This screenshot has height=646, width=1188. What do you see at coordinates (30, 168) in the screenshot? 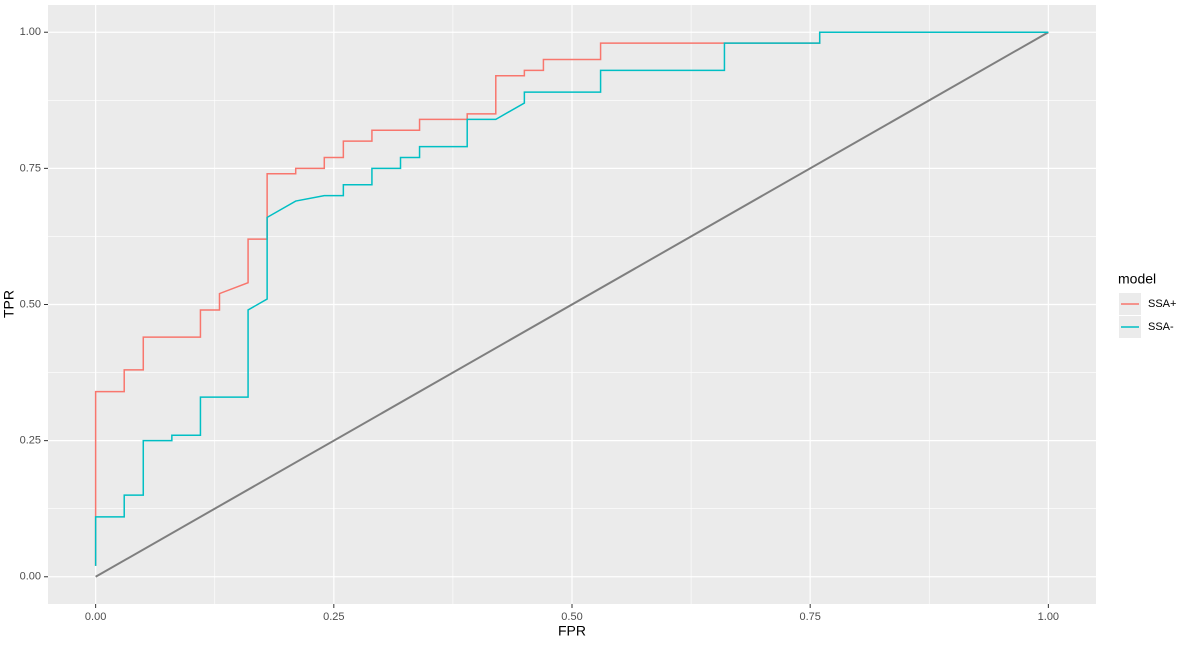
I see `y-tick-label: 0.75` at bounding box center [30, 168].